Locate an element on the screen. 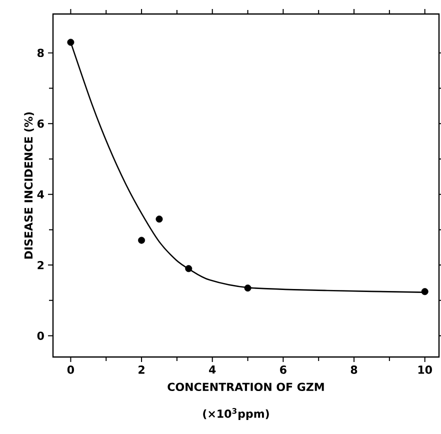 The image size is (441, 434). x-axis-title: CONCENTRATION OF GZM is located at coordinates (246, 387).